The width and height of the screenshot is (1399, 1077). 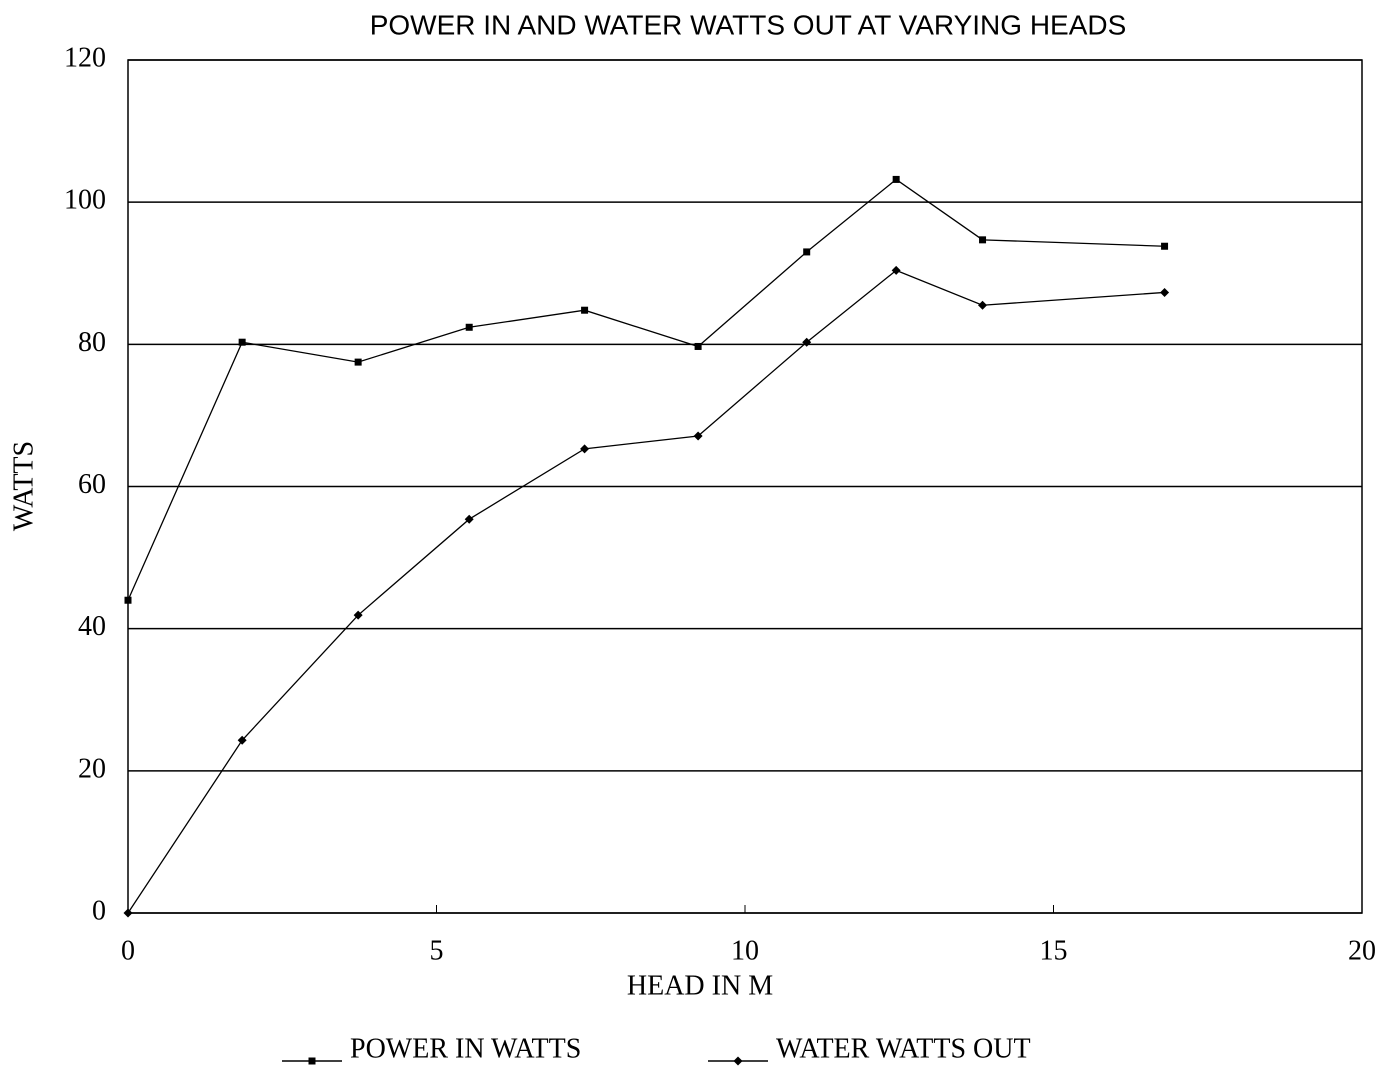 I want to click on y-tick-label: 60, so click(x=92, y=484).